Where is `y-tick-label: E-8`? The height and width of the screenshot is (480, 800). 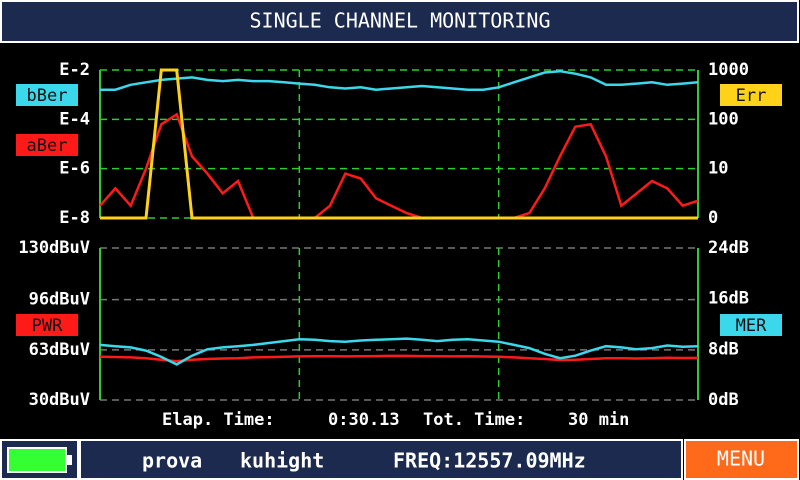
y-tick-label: E-8 is located at coordinates (74, 218).